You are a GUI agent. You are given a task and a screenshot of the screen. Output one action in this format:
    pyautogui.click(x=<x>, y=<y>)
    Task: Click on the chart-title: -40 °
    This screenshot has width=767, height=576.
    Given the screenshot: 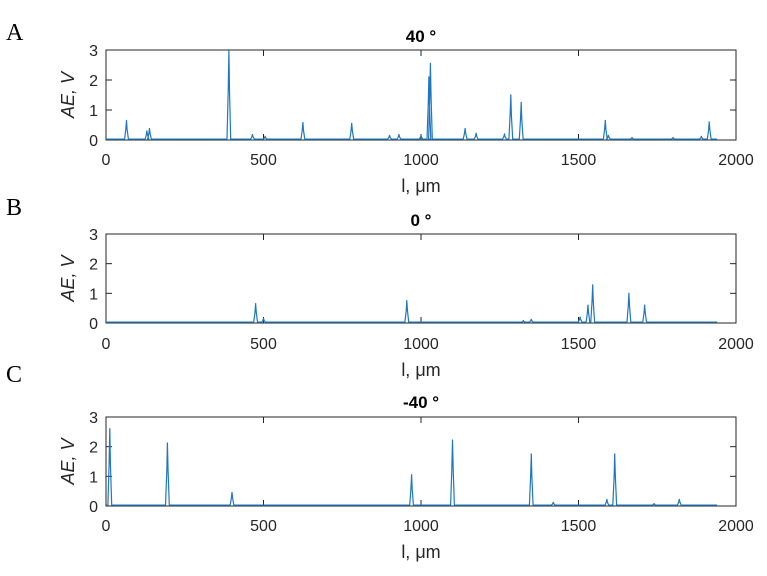 What is the action you would take?
    pyautogui.click(x=421, y=402)
    